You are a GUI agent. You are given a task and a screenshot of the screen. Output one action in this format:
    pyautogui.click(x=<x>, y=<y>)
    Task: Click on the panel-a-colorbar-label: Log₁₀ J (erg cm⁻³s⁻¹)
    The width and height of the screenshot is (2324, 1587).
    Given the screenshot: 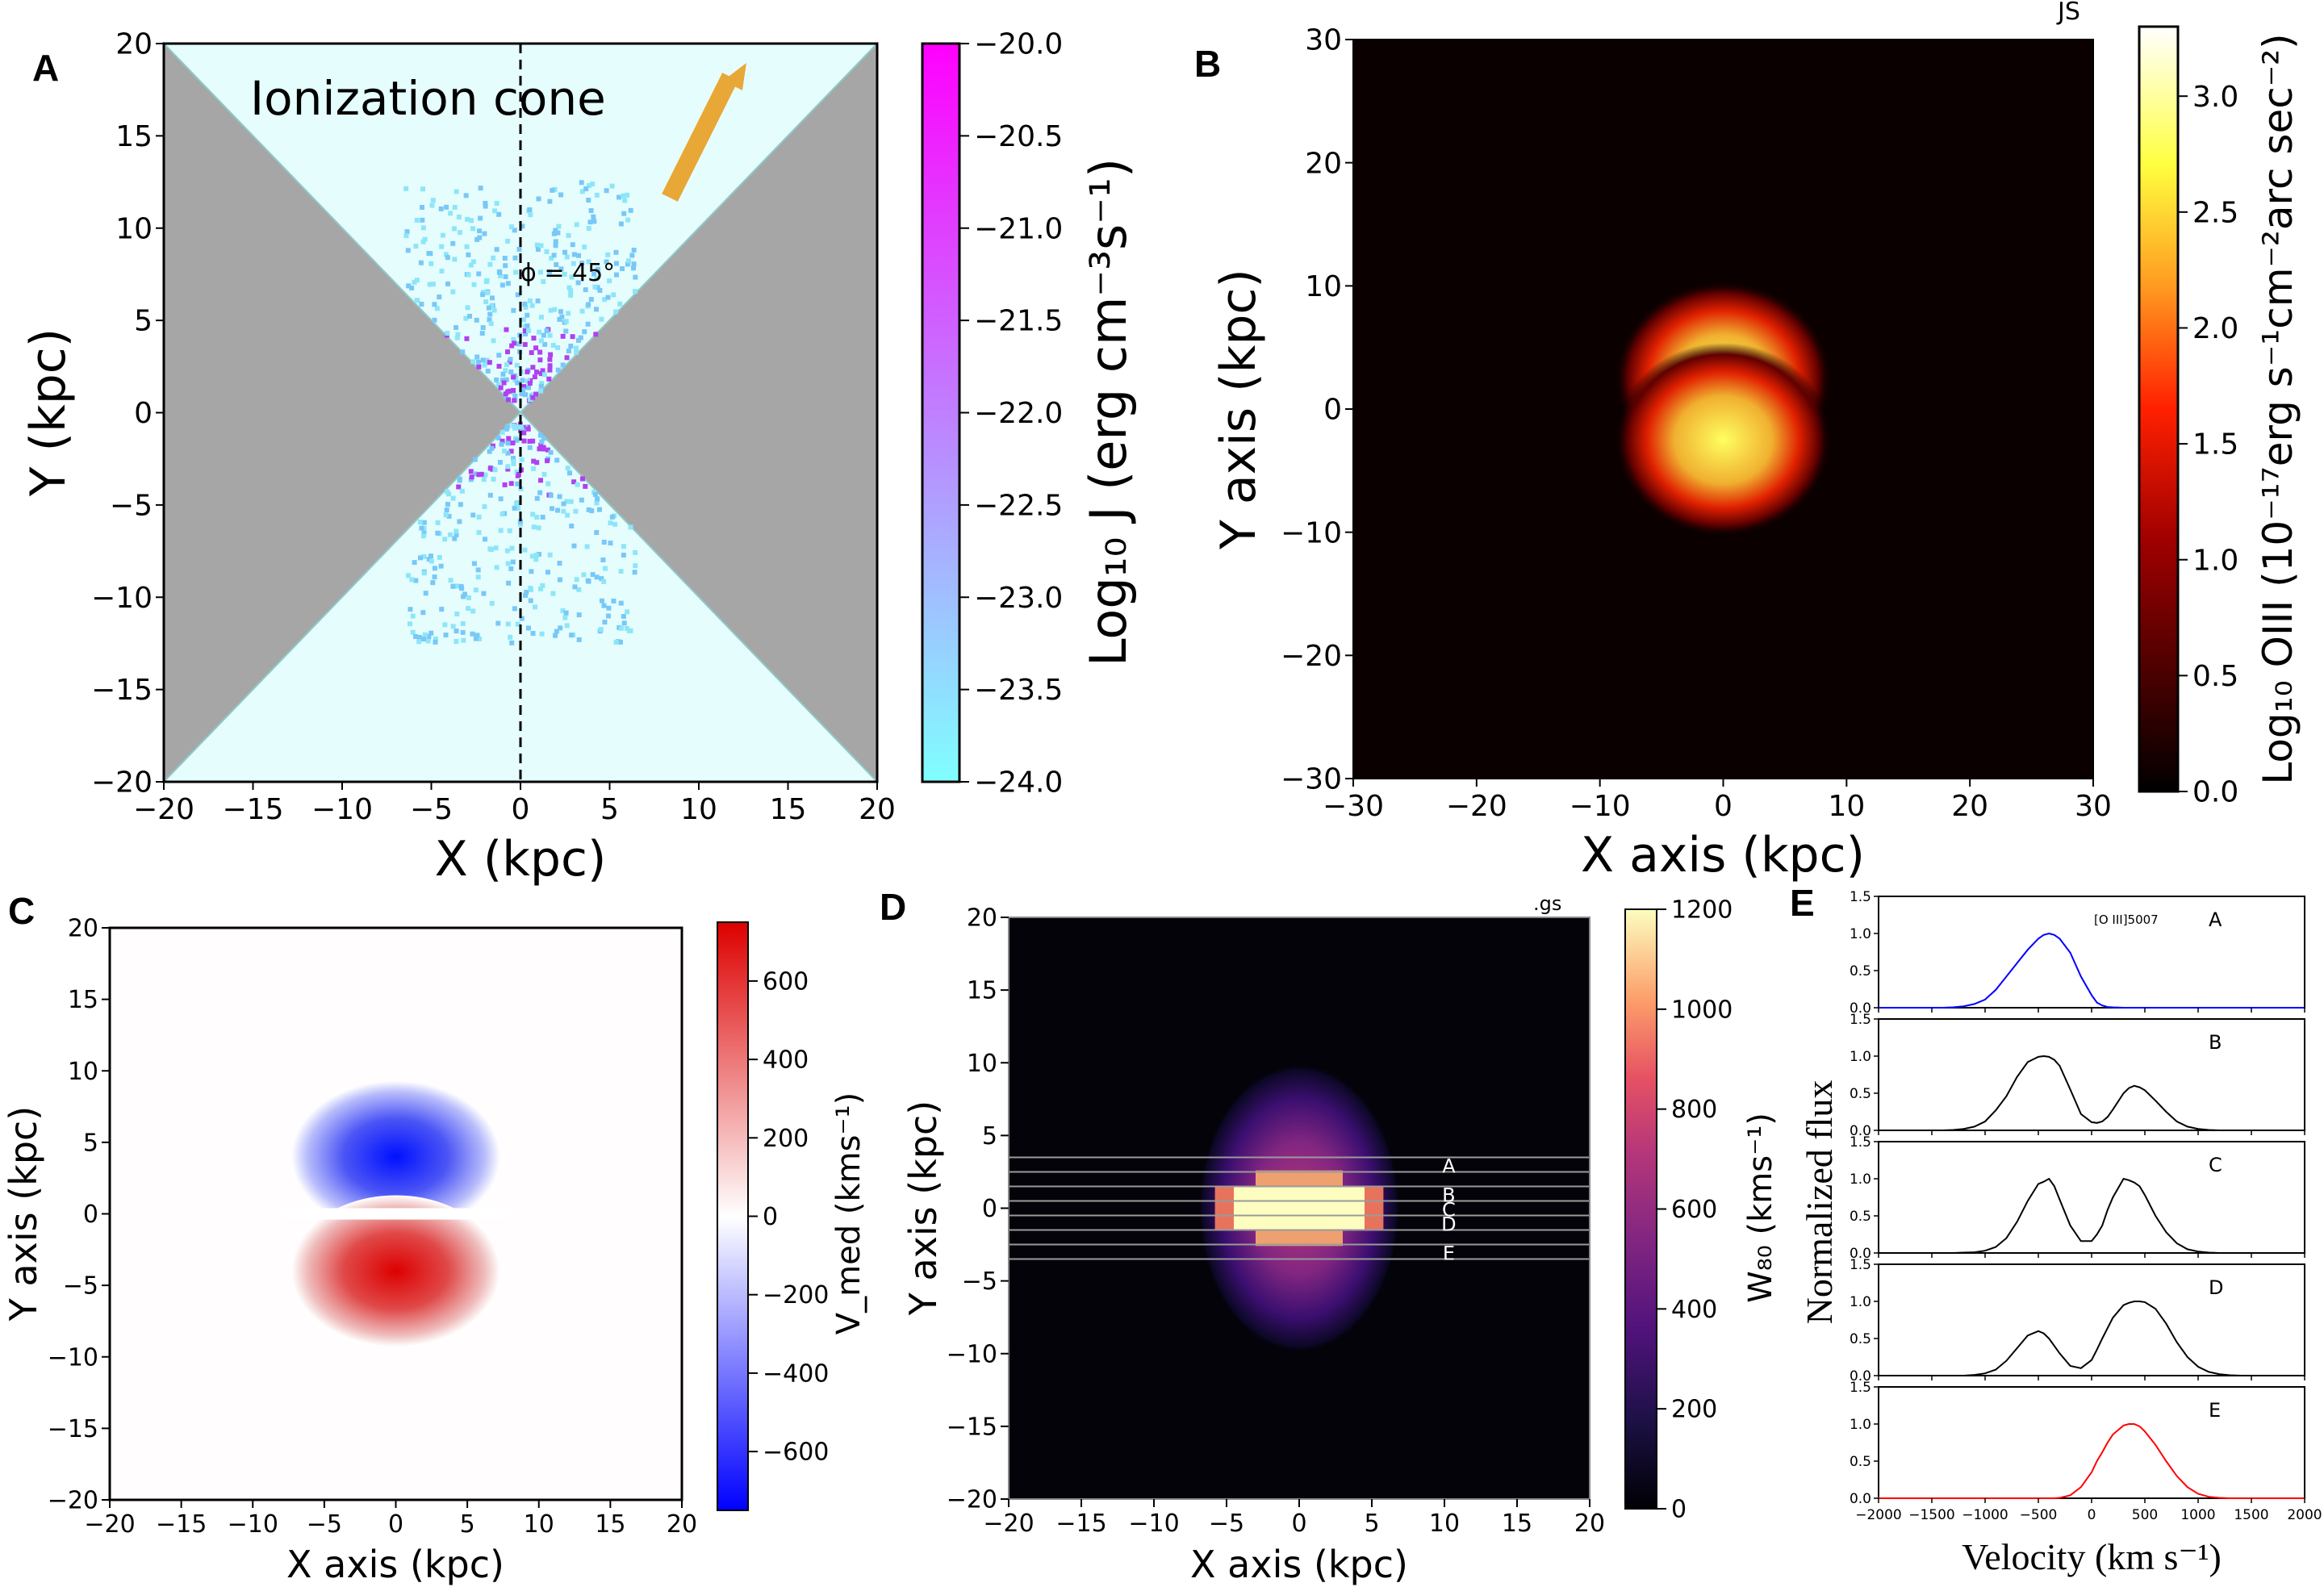 What is the action you would take?
    pyautogui.click(x=1108, y=412)
    